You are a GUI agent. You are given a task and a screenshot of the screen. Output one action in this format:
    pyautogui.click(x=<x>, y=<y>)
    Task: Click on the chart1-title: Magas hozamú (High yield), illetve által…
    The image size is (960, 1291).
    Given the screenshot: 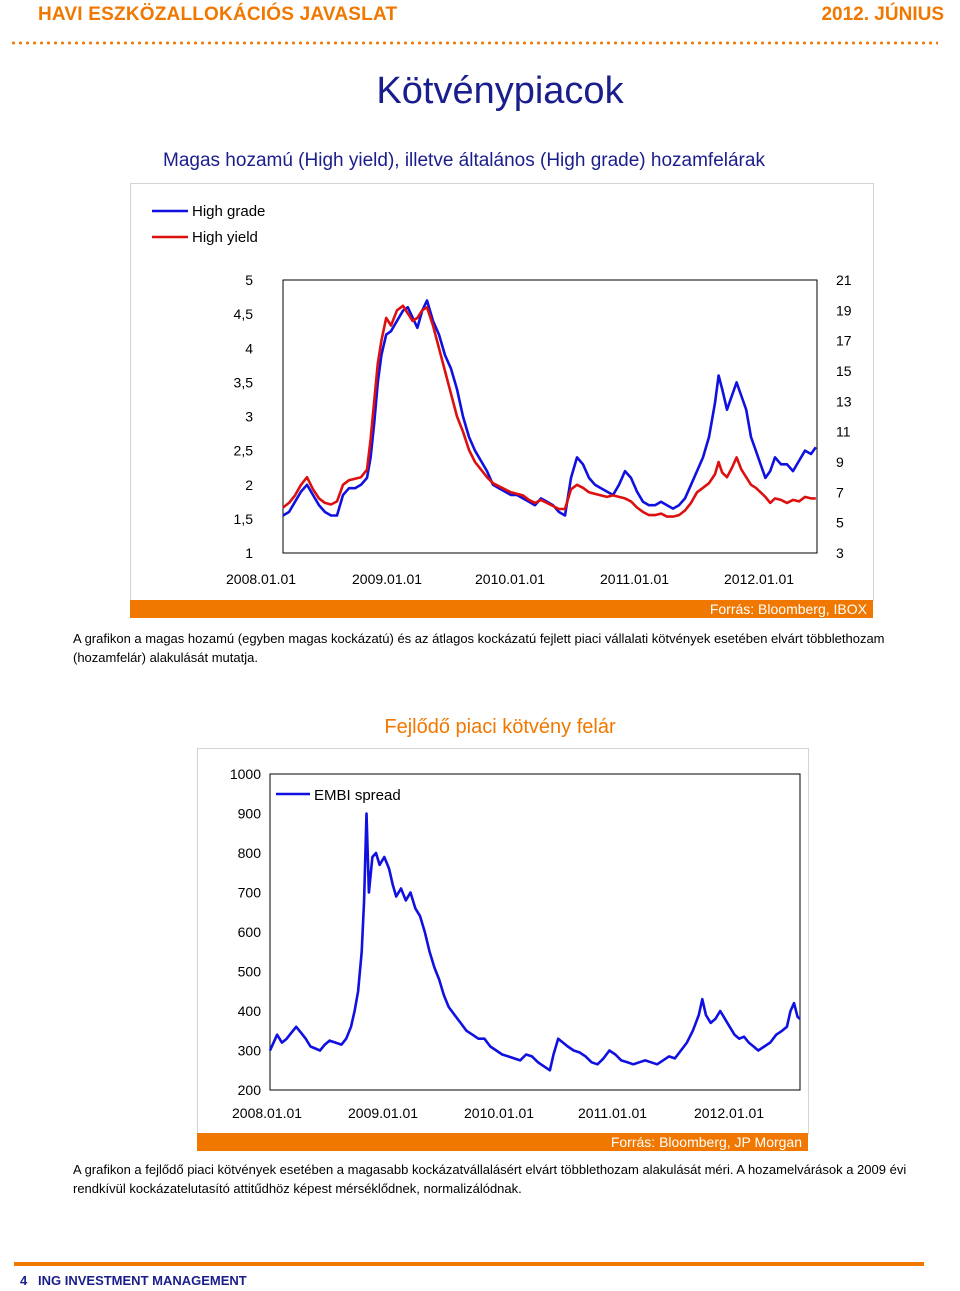 What is the action you would take?
    pyautogui.click(x=464, y=160)
    